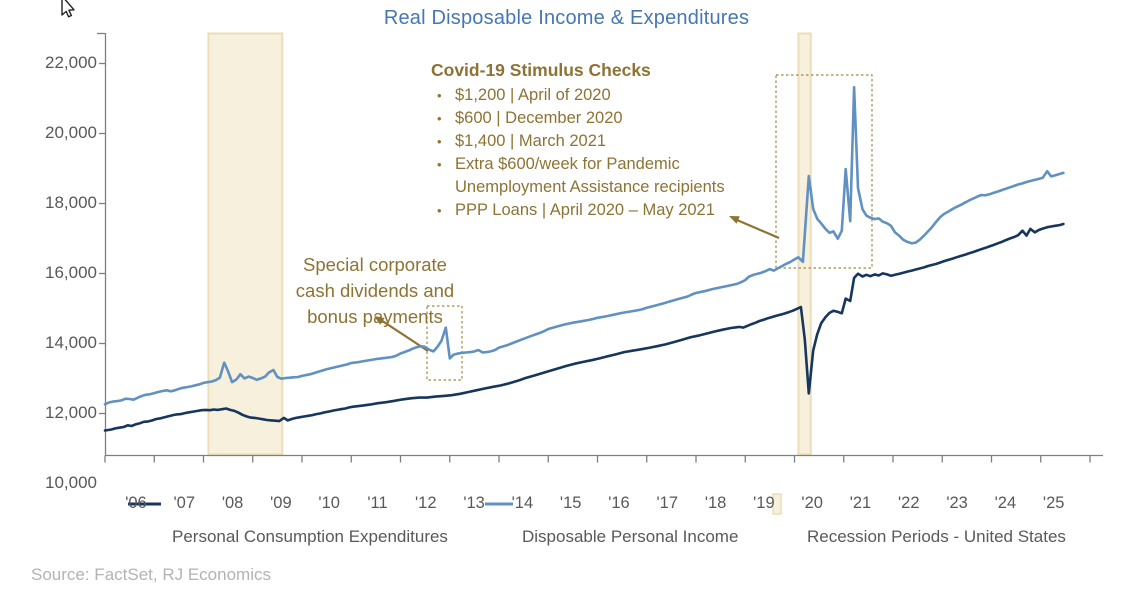 This screenshot has height=601, width=1144. I want to click on y-axis-label: 20,000, so click(71, 132).